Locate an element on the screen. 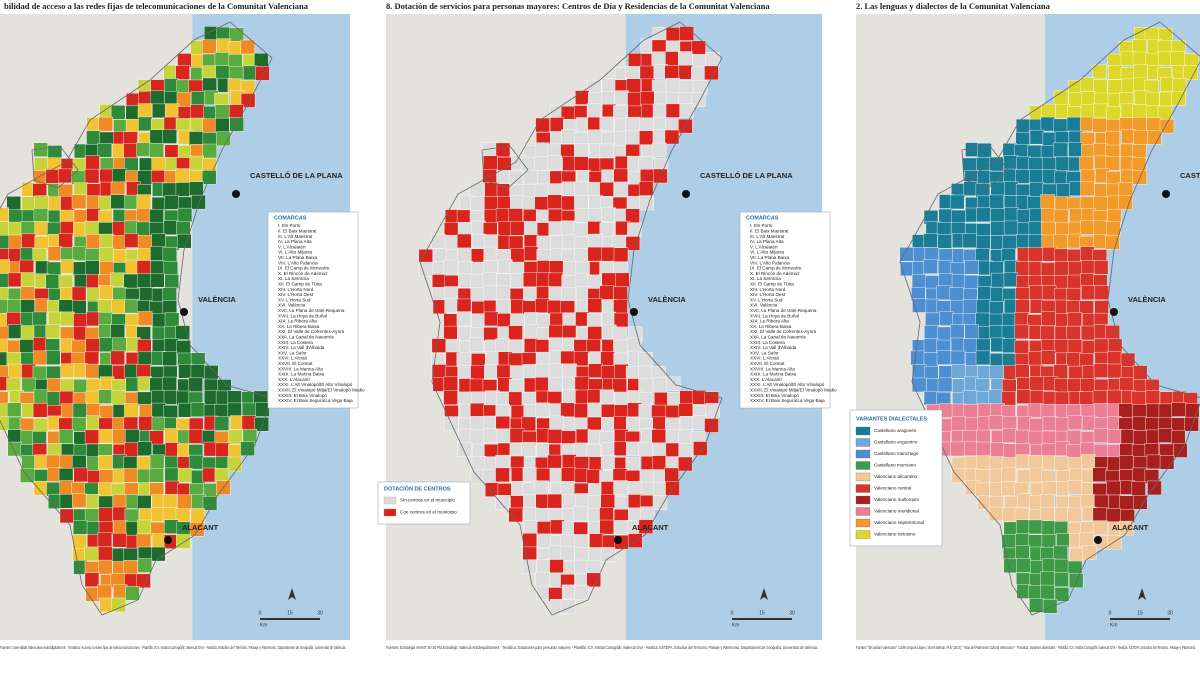 The height and width of the screenshot is (675, 1200). legend-swatch is located at coordinates (863, 534).